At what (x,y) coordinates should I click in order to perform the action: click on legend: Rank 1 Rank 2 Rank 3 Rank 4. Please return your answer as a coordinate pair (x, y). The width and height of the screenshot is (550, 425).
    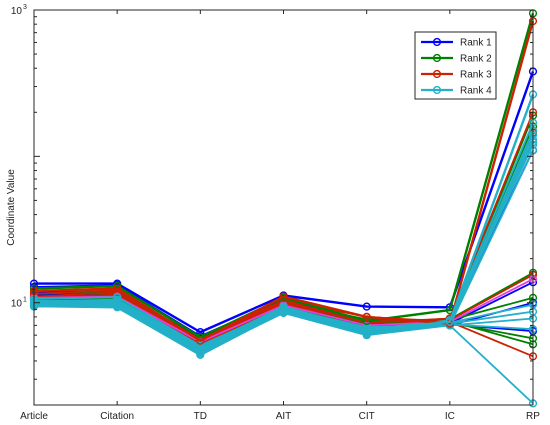
    Looking at the image, I should click on (455, 65).